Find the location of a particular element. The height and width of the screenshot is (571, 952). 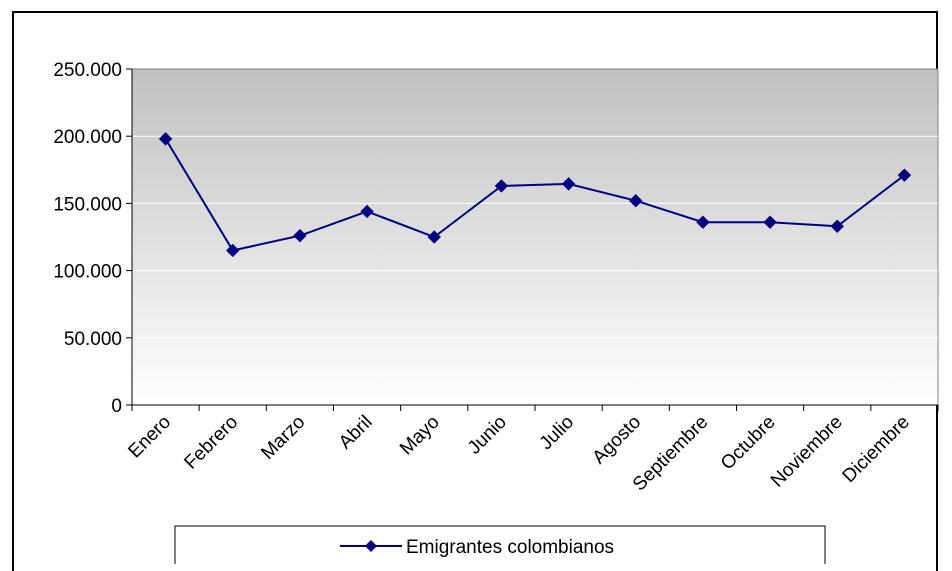

legend-label: Emigrantes colombianos is located at coordinates (510, 547).